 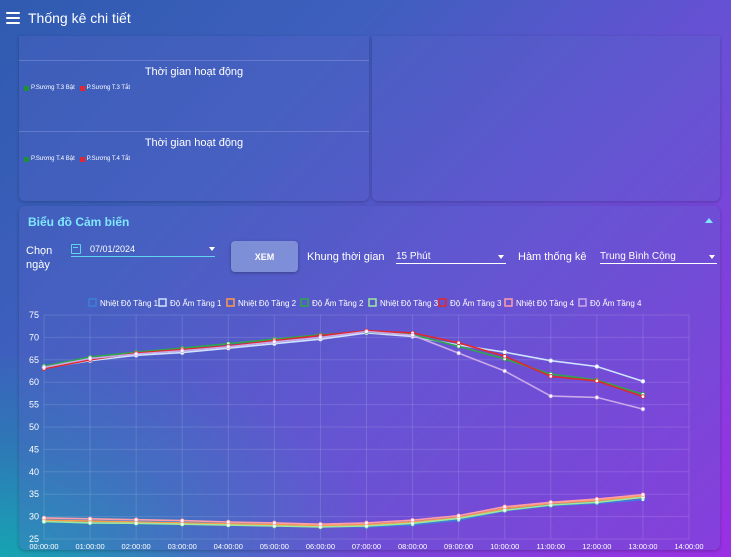 I want to click on legend-item: P.Sương T.4 Bật, so click(x=49, y=159).